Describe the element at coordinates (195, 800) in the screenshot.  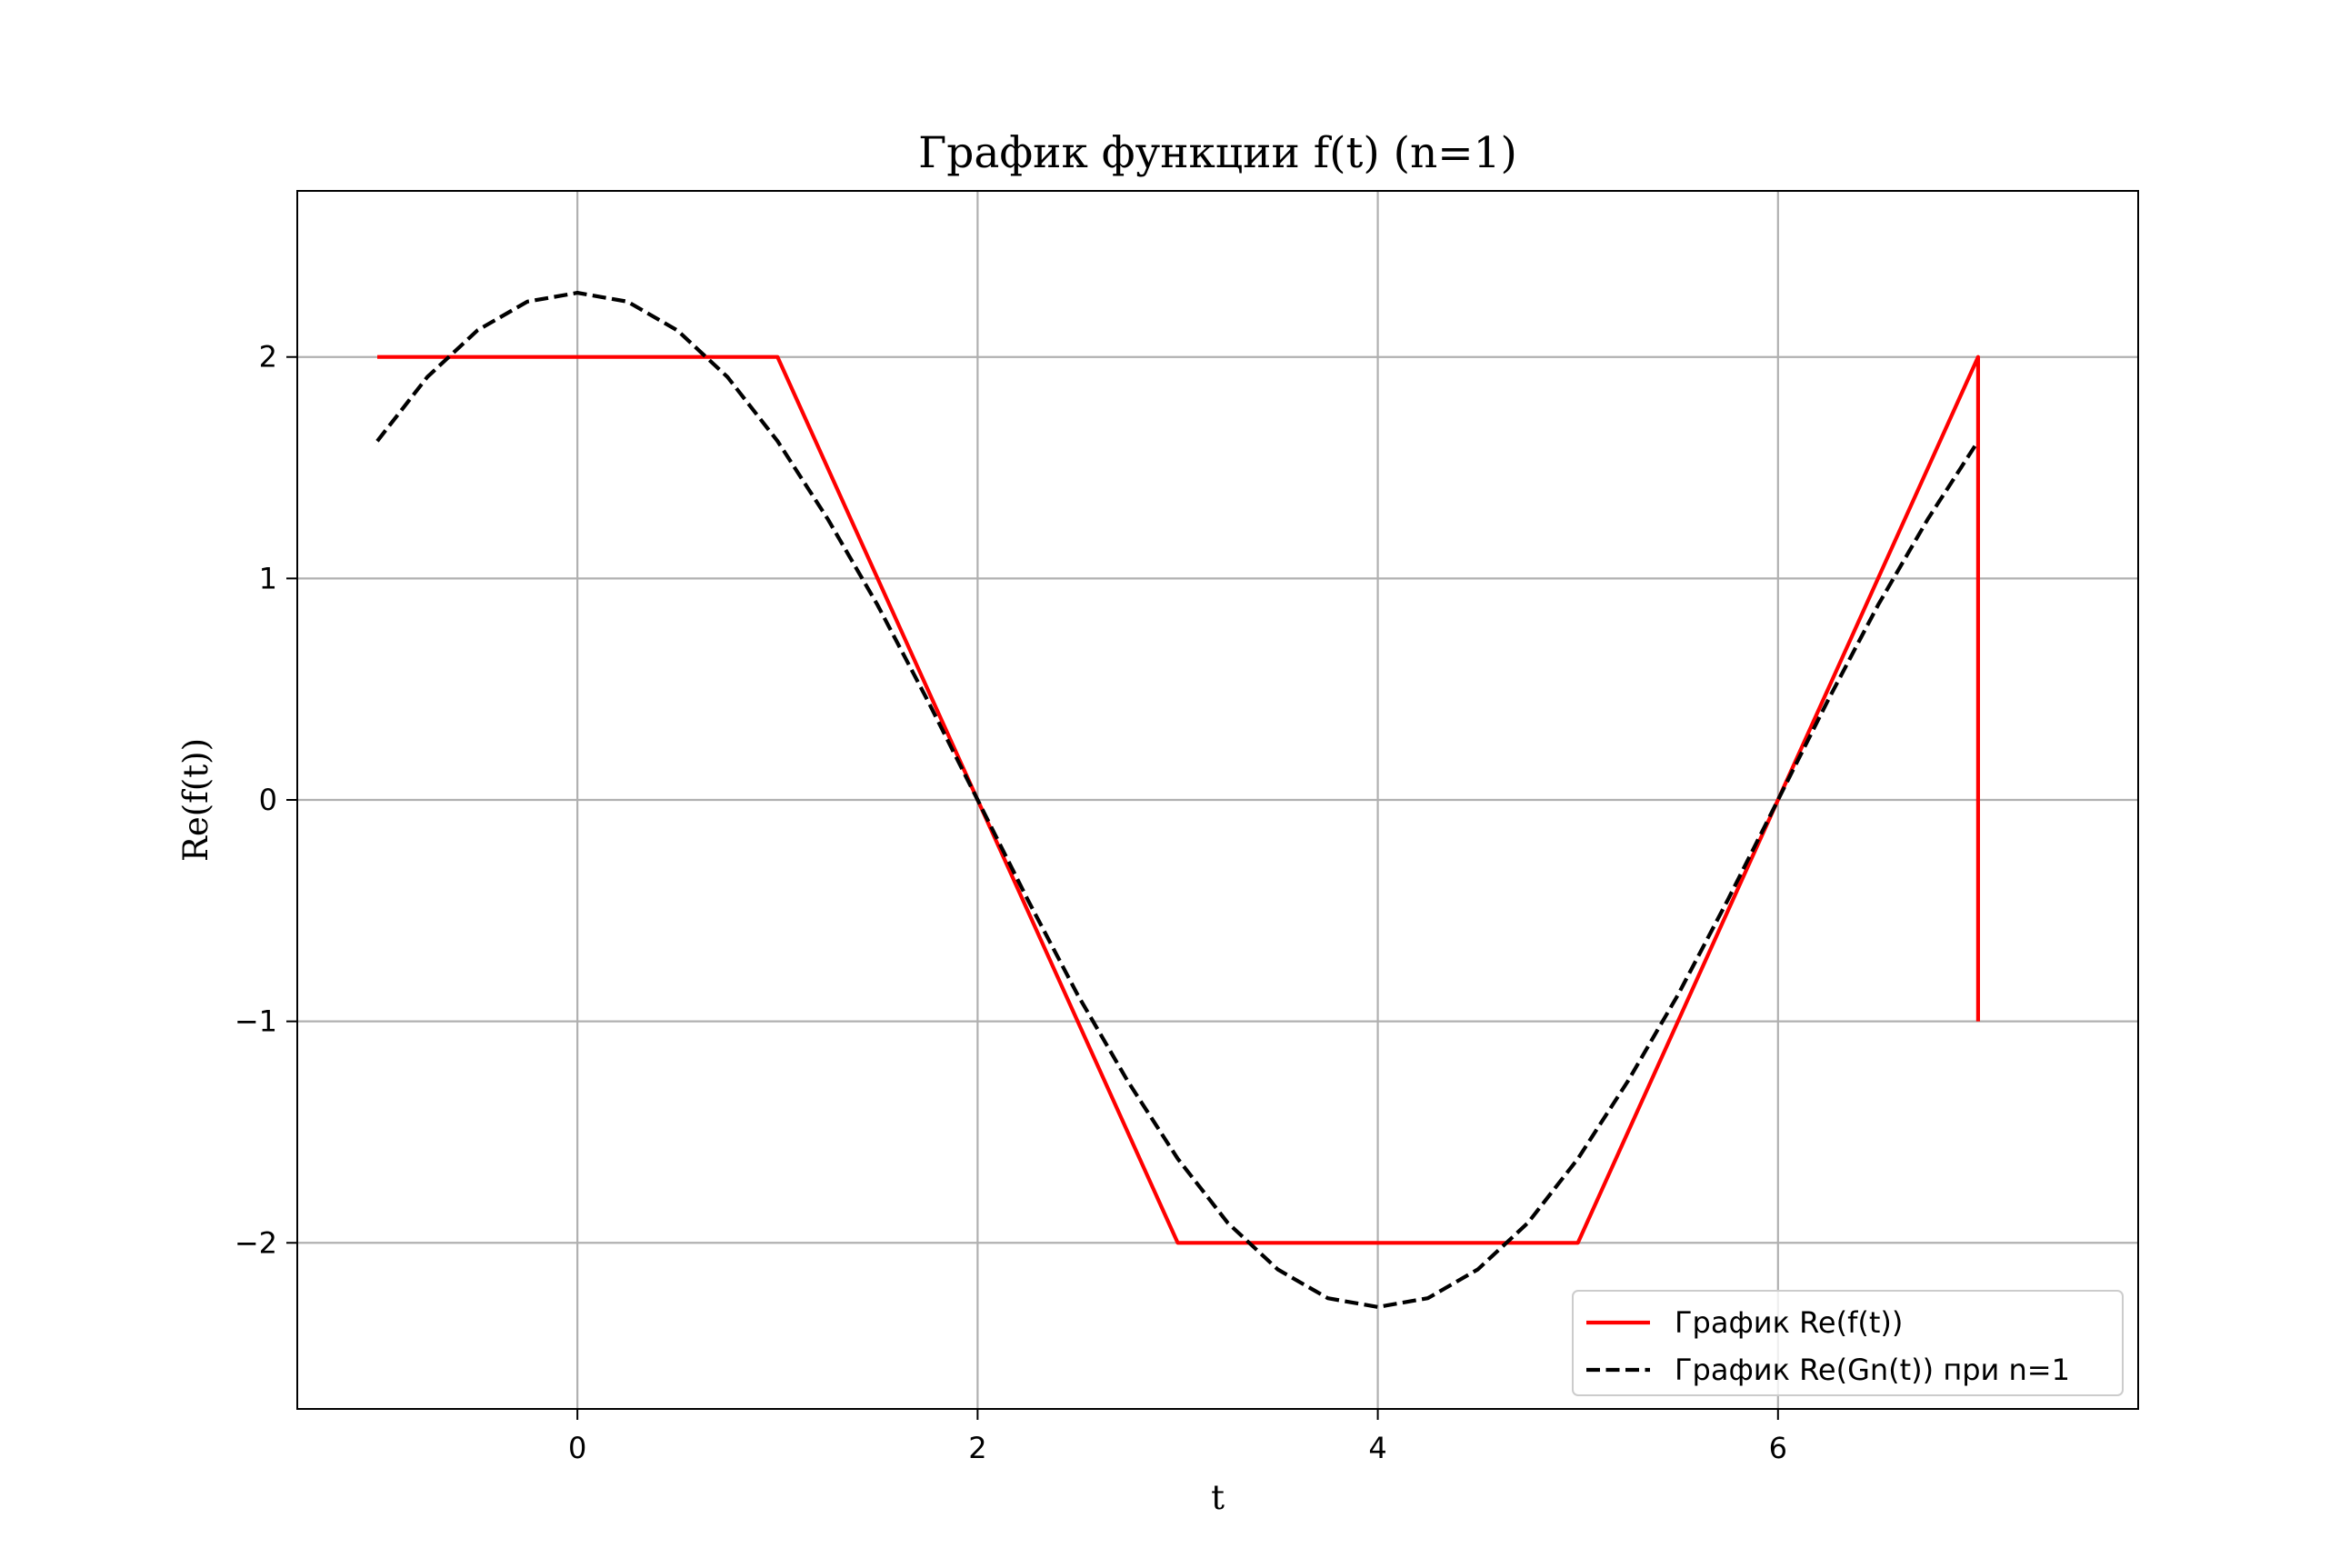
I see `y-axis-label: Re(f(t))` at that location.